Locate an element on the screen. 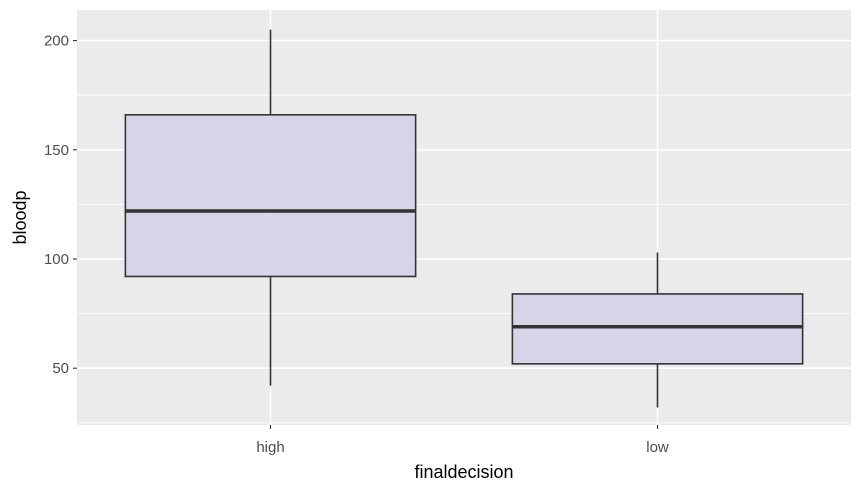 The width and height of the screenshot is (861, 493). x-axis-title: finaldecision is located at coordinates (463, 472).